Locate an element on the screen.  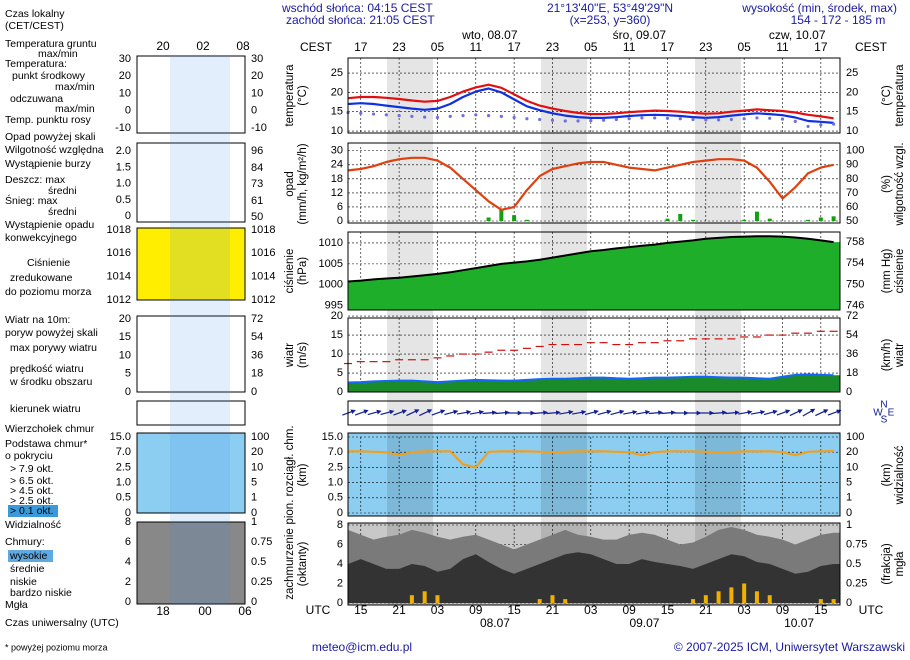
time-tick-label: 21 is located at coordinates (553, 610).